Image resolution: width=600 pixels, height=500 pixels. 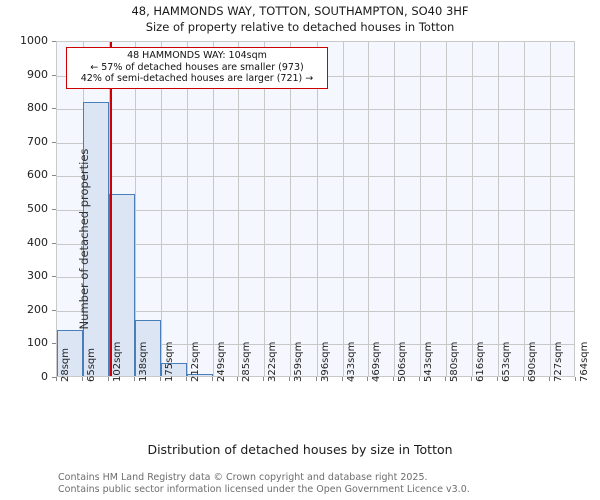 What do you see at coordinates (110, 209) in the screenshot?
I see `marker-line` at bounding box center [110, 209].